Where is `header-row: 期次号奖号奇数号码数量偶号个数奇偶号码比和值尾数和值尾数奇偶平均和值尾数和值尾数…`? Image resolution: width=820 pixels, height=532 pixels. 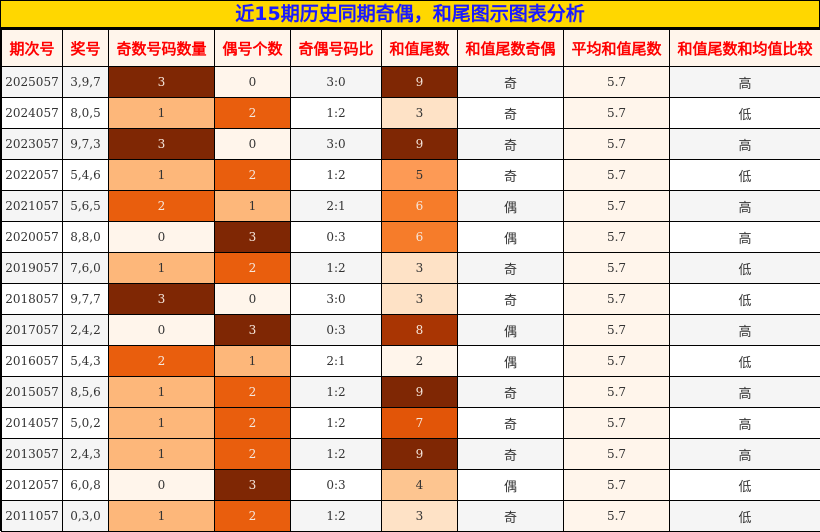
header-row: 期次号奖号奇数号码数量偶号个数奇偶号码比和值尾数和值尾数奇偶平均和值尾数和值尾数… is located at coordinates (411, 48).